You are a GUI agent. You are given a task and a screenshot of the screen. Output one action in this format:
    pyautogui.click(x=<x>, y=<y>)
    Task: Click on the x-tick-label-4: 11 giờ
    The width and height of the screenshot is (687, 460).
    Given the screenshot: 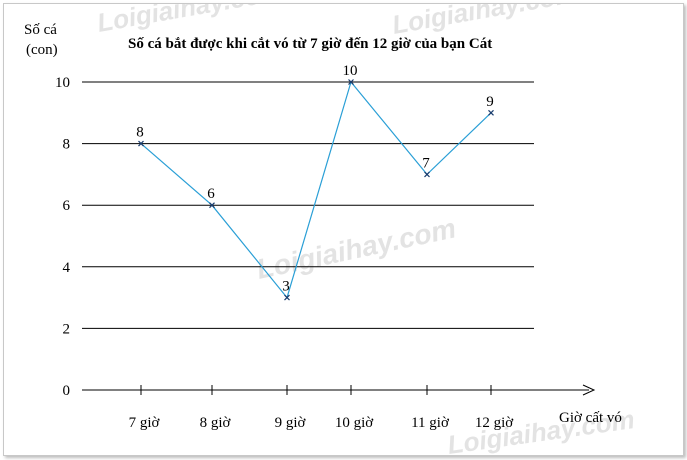 What is the action you would take?
    pyautogui.click(x=430, y=423)
    